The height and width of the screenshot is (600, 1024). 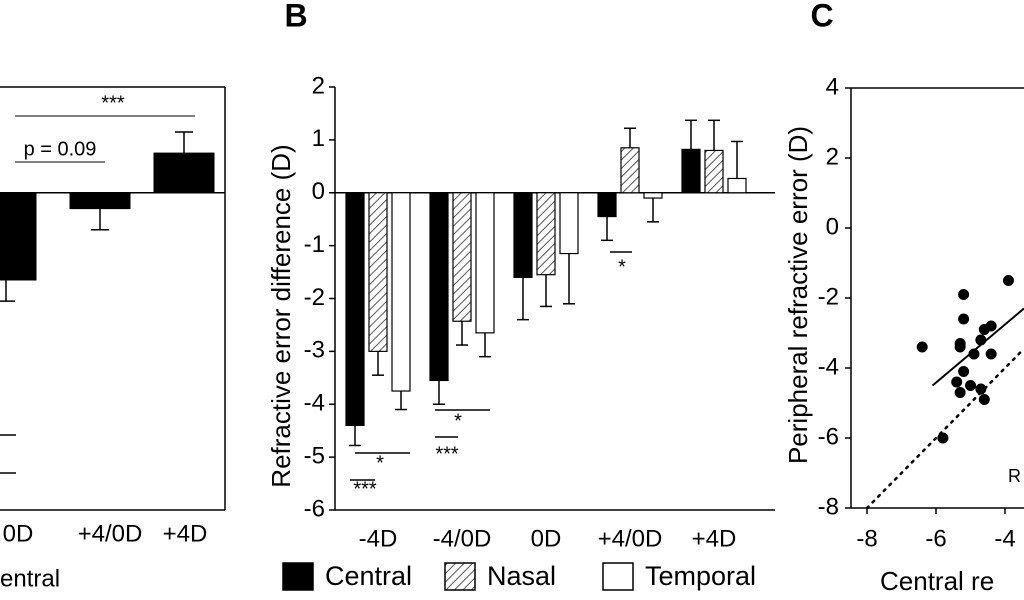 What do you see at coordinates (935, 538) in the screenshot?
I see `x-tick-label: -6` at bounding box center [935, 538].